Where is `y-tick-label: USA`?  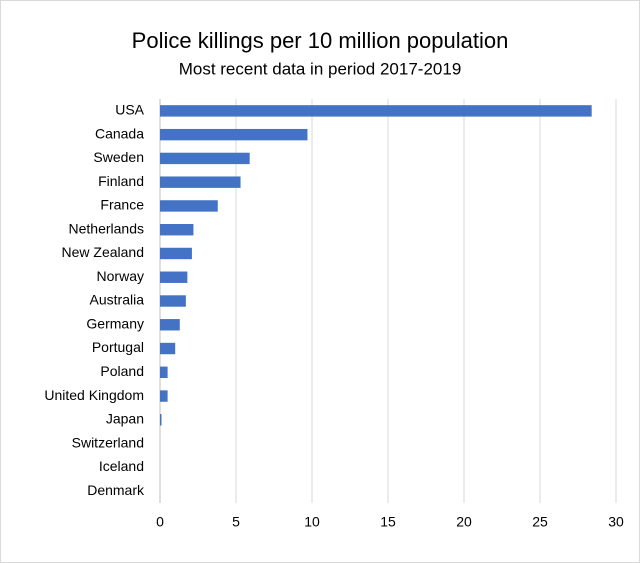
y-tick-label: USA is located at coordinates (129, 110).